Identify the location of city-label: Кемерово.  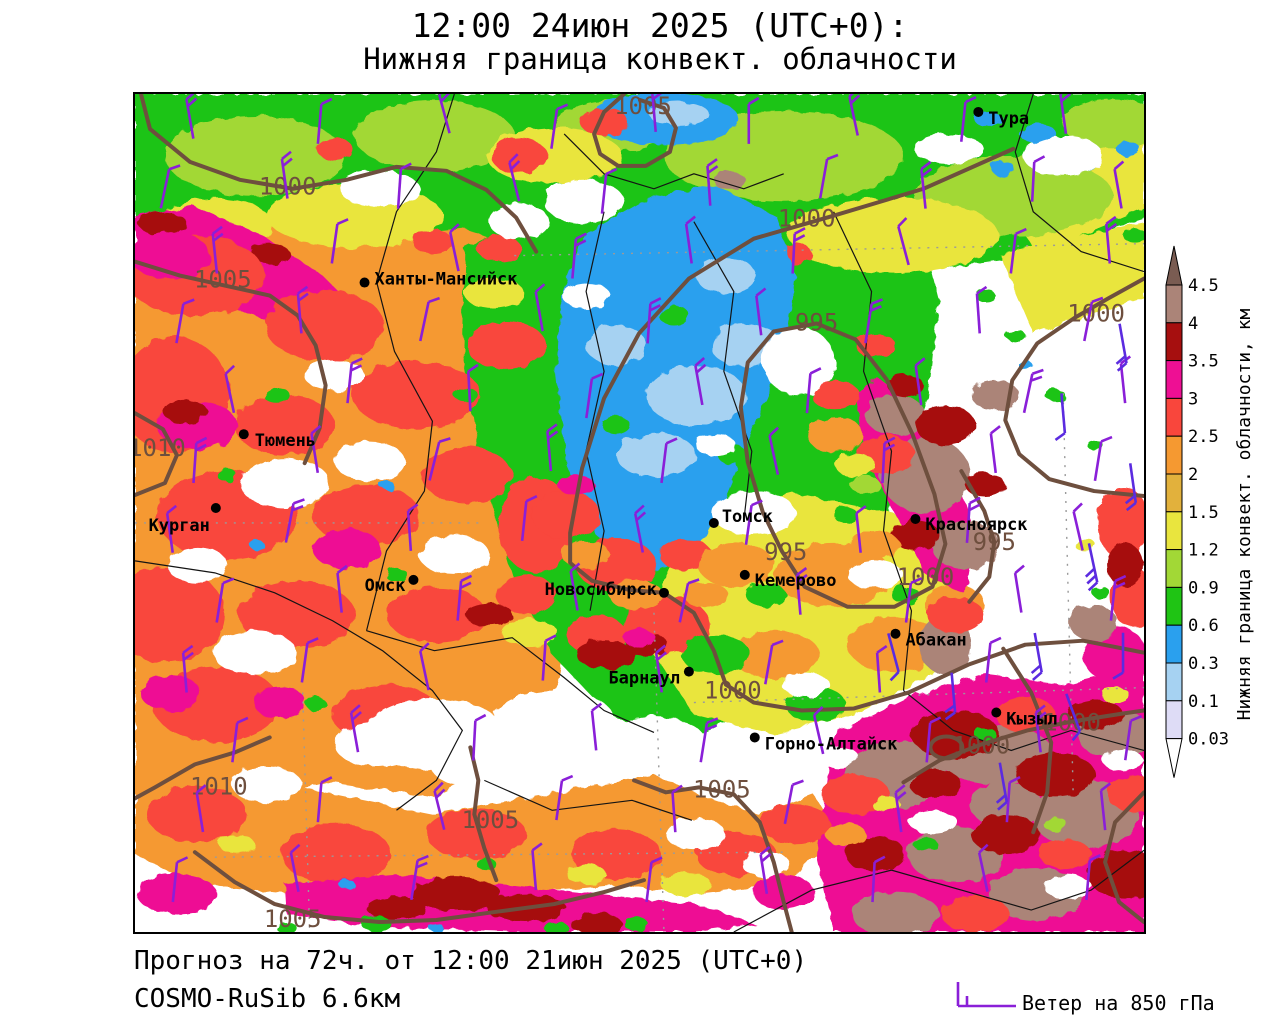
(796, 580).